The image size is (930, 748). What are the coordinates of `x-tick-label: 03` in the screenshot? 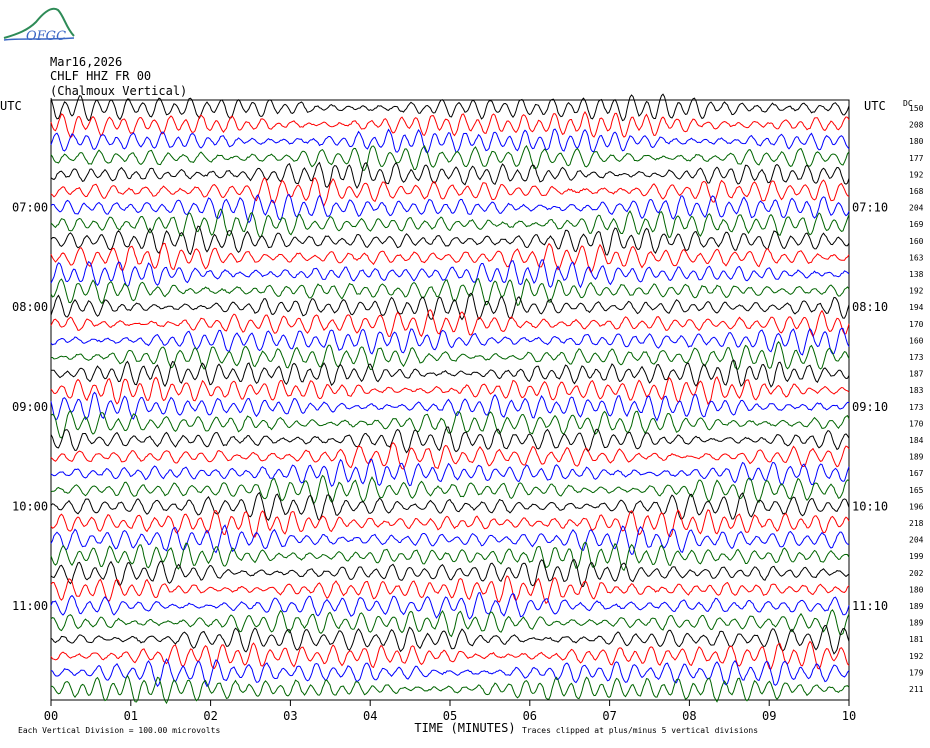 It's located at (290, 716).